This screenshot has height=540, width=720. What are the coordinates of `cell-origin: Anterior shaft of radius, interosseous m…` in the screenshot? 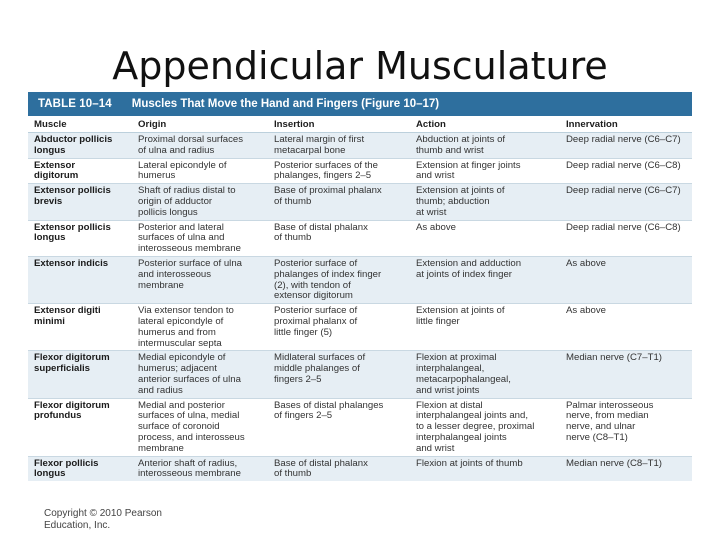 It's located at (200, 468).